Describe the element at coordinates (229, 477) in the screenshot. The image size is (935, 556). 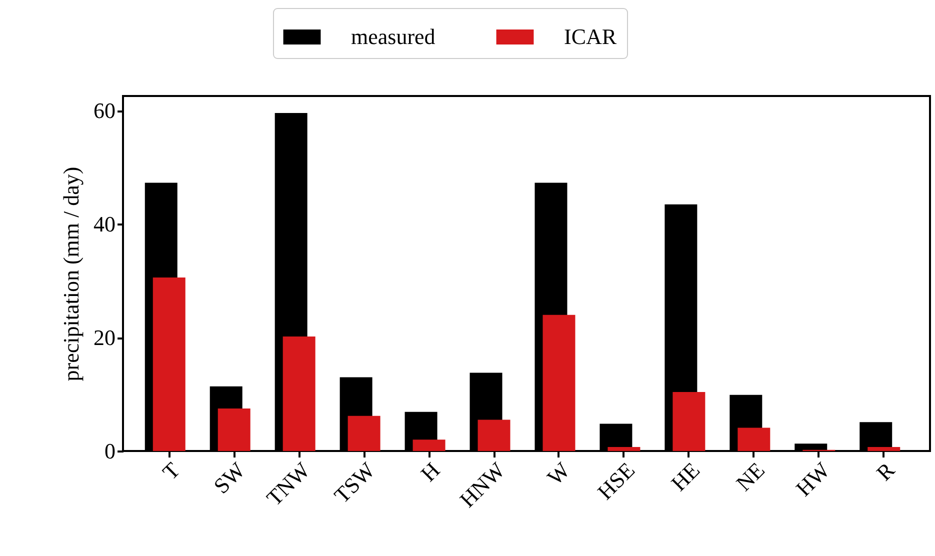
I see `x-tick-label: SW` at that location.